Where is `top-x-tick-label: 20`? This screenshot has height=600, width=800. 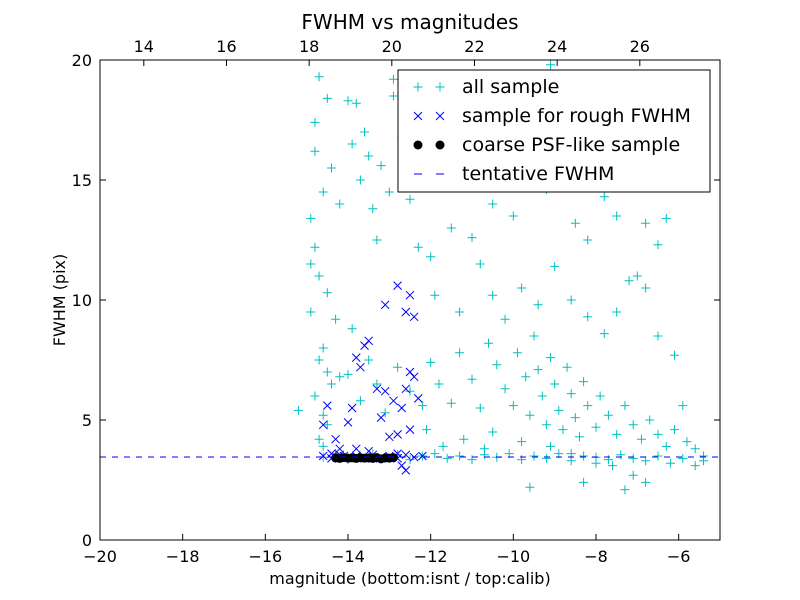
top-x-tick-label: 20 is located at coordinates (392, 46).